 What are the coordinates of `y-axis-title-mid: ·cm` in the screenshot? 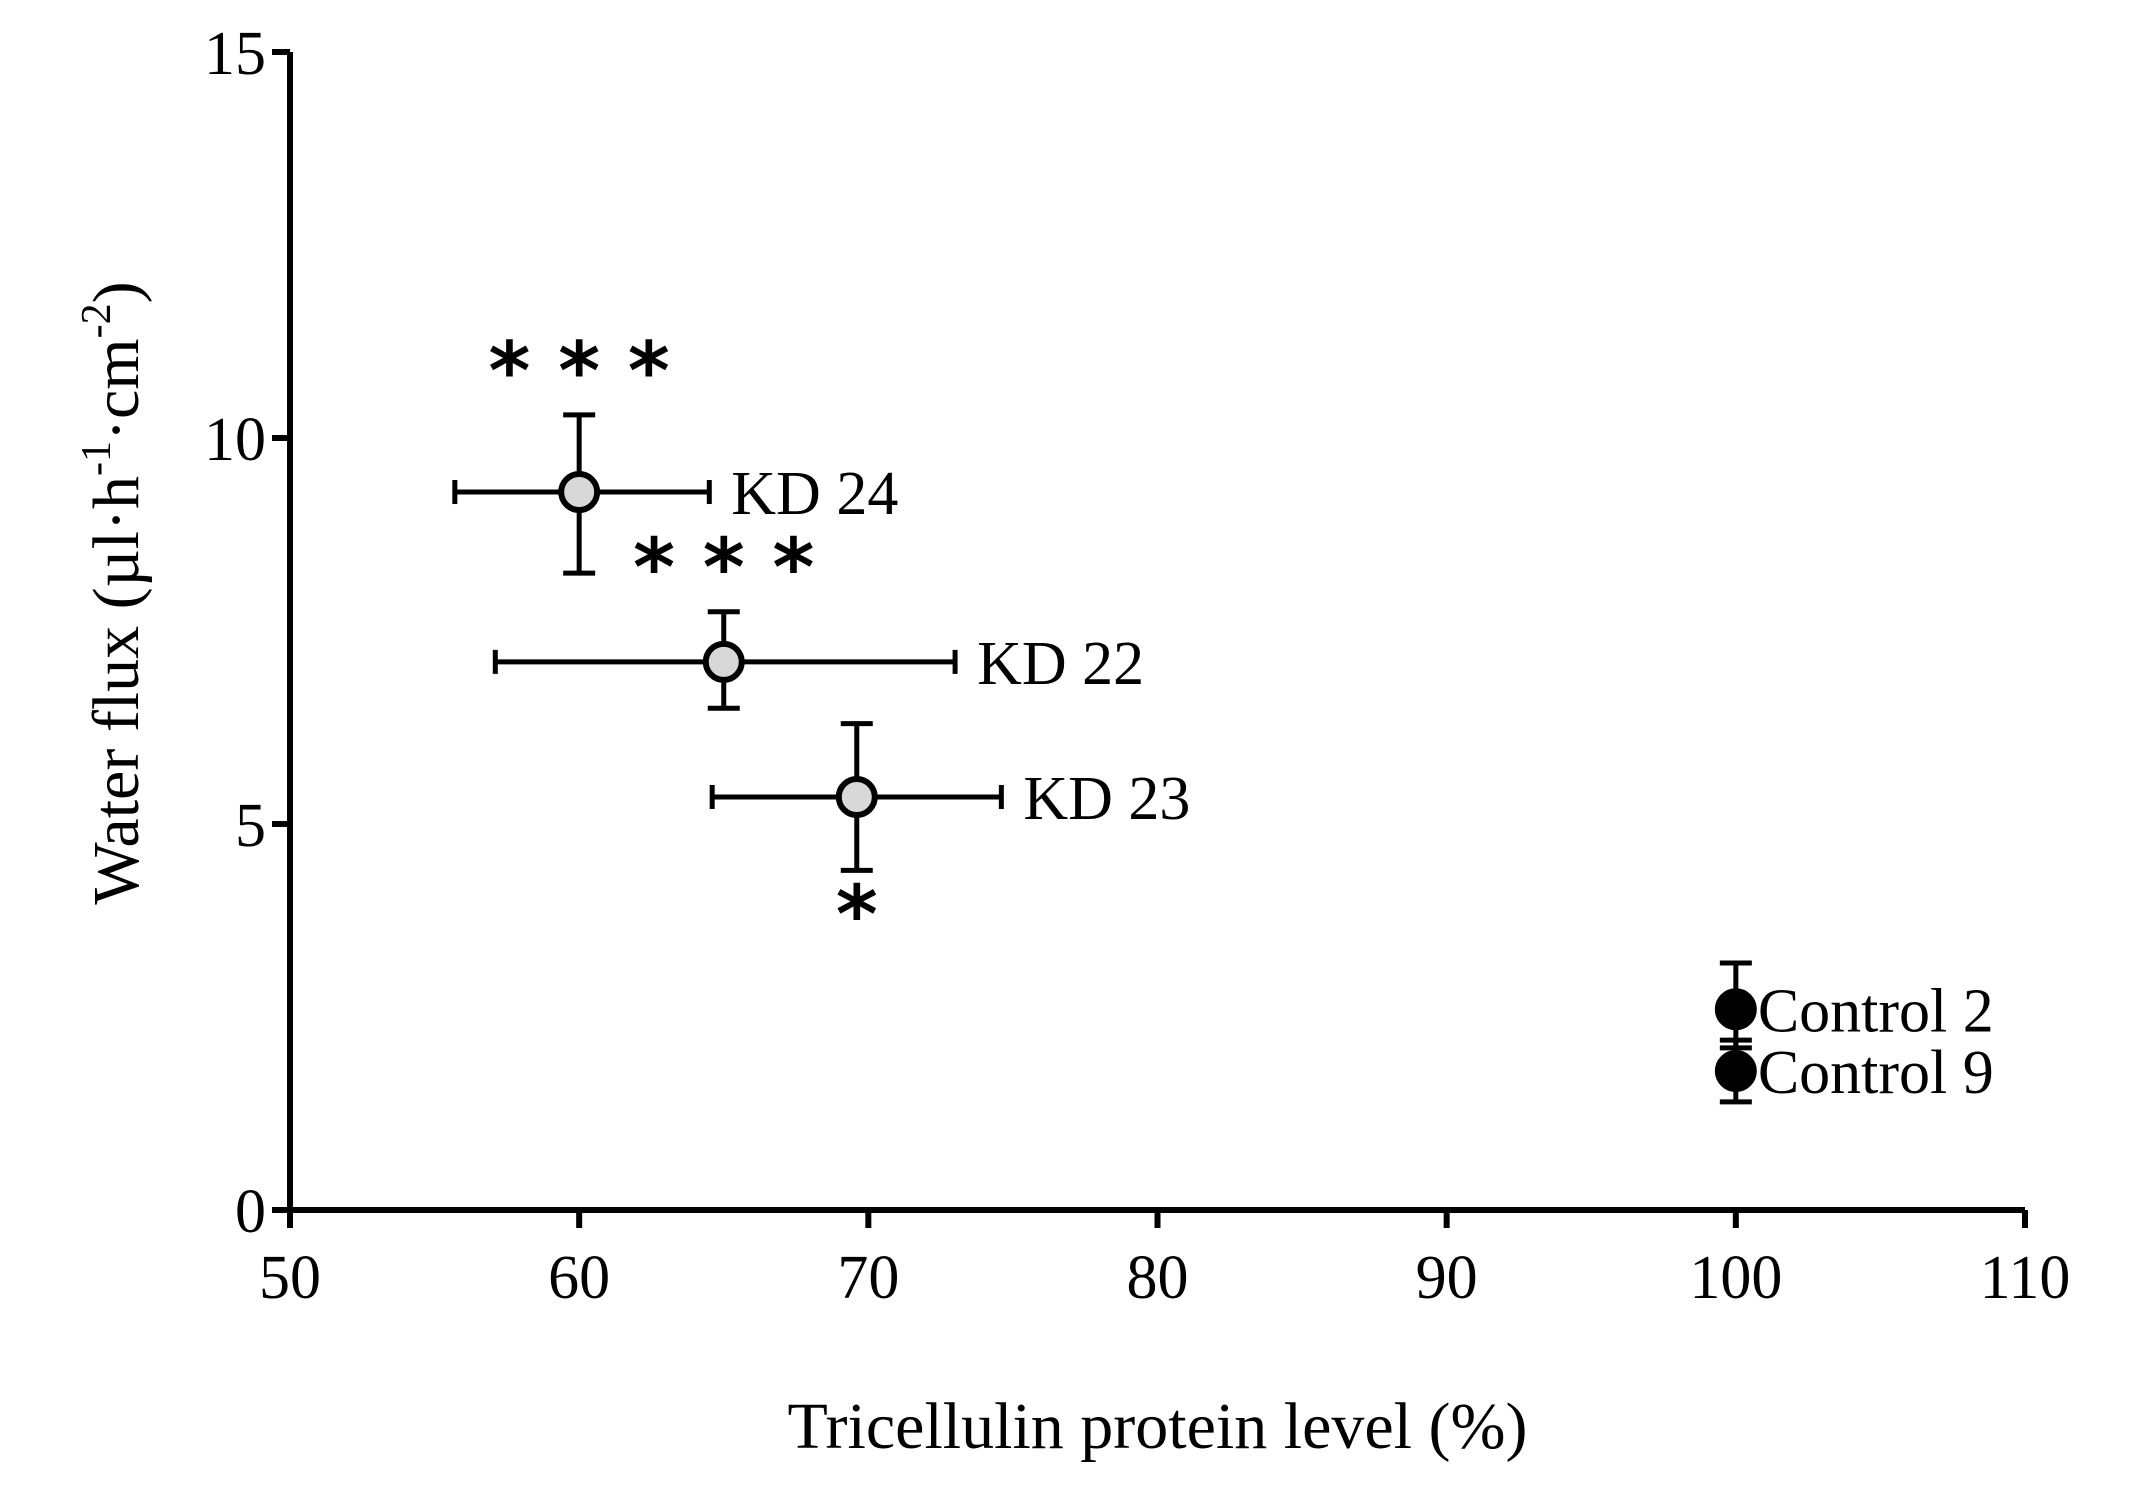 It's located at (116, 389).